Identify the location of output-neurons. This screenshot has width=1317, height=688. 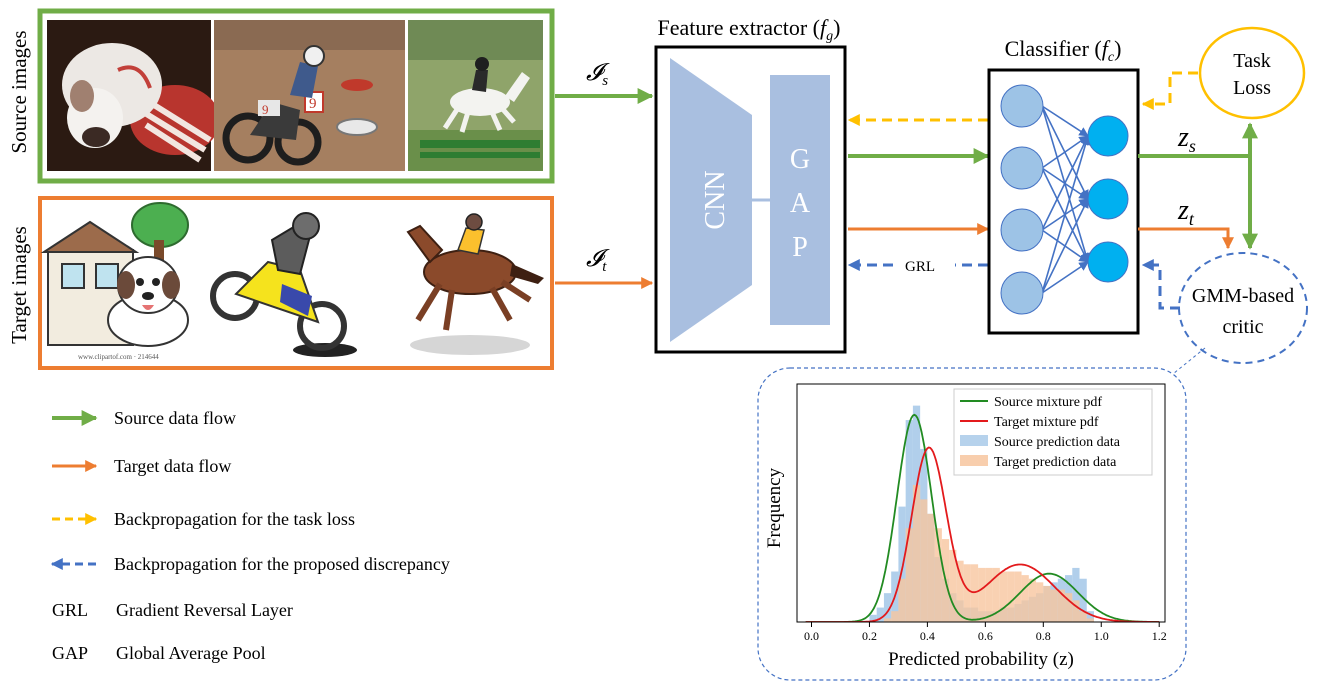
(1108, 199).